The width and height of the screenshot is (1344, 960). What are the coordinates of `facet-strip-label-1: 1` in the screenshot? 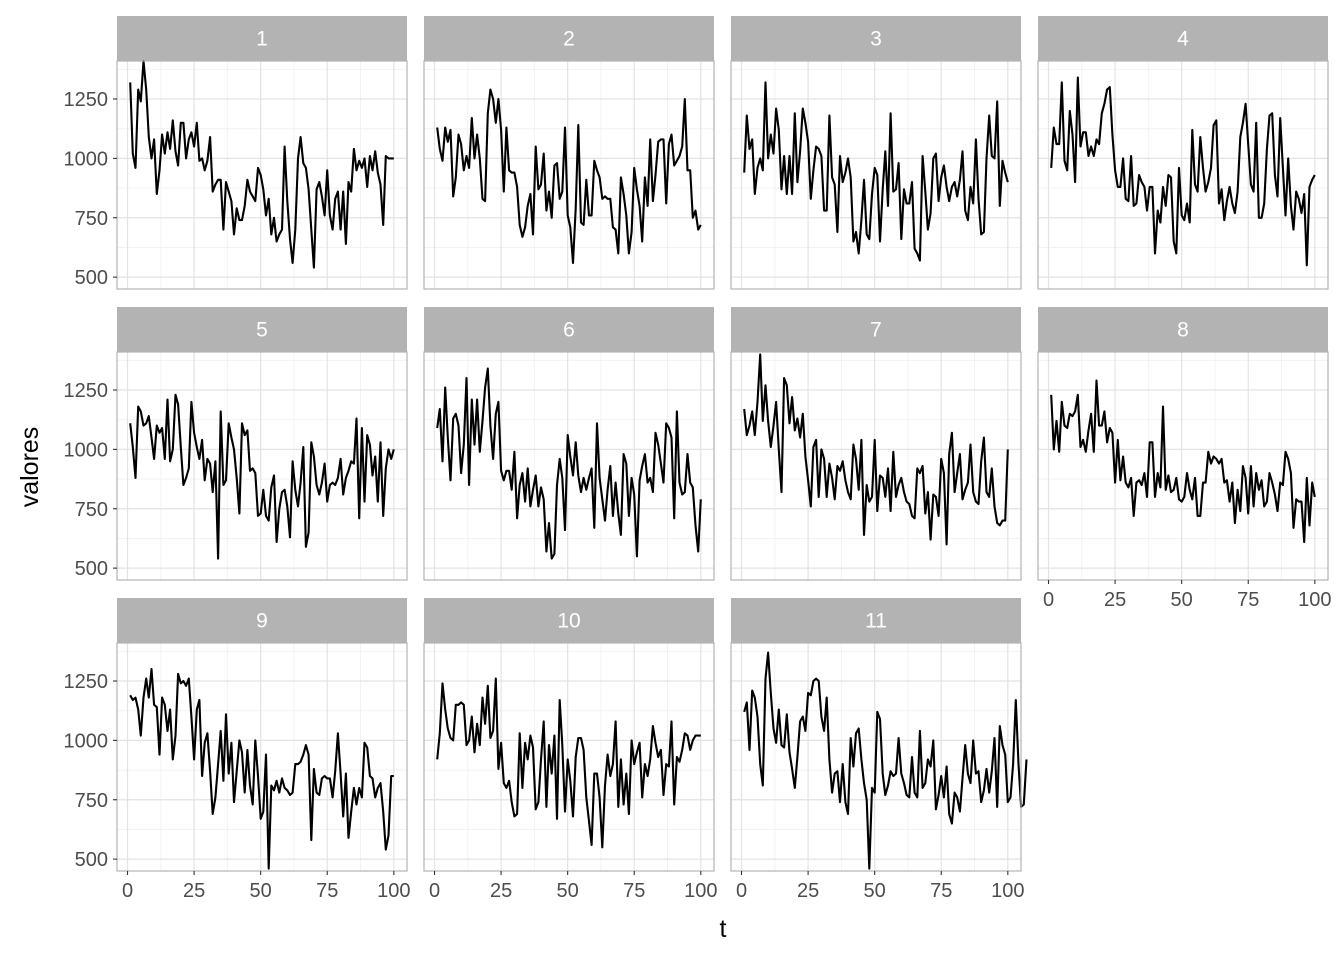 It's located at (262, 39).